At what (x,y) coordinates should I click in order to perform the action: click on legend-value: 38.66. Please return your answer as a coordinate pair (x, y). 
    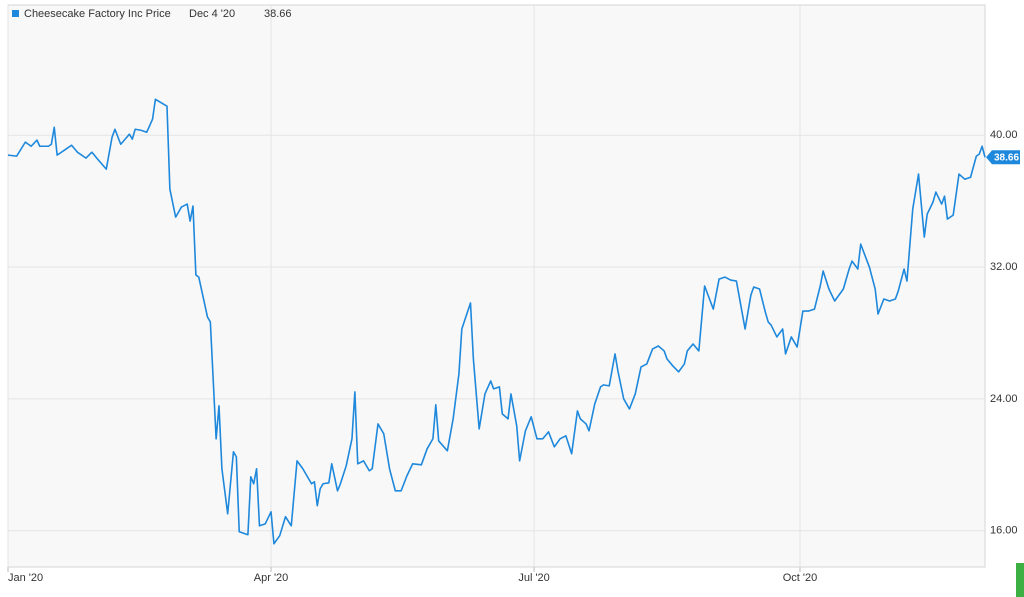
    Looking at the image, I should click on (278, 14).